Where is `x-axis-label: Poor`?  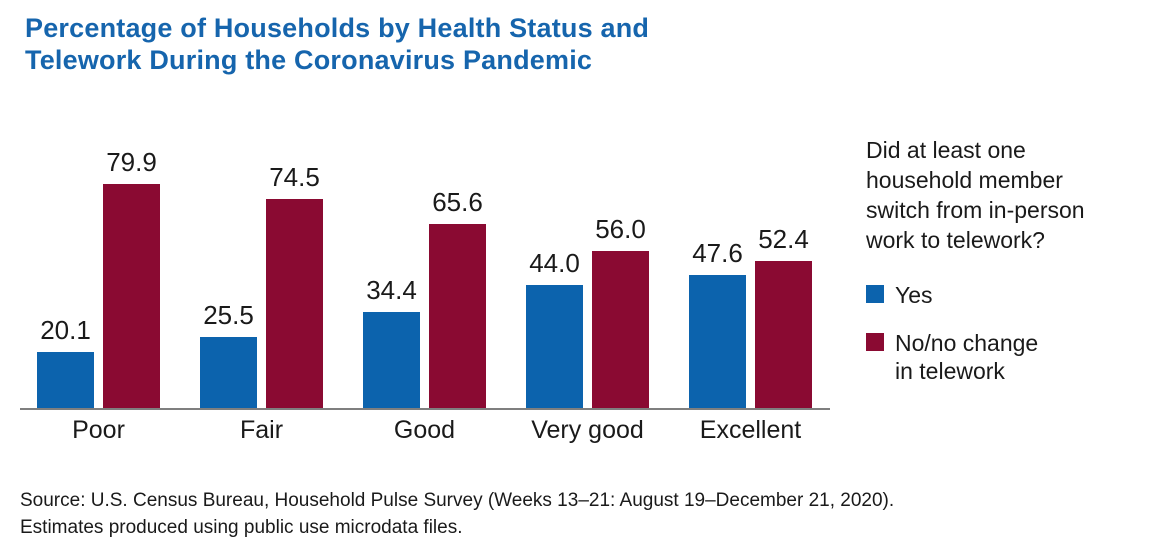
x-axis-label: Poor is located at coordinates (98, 430).